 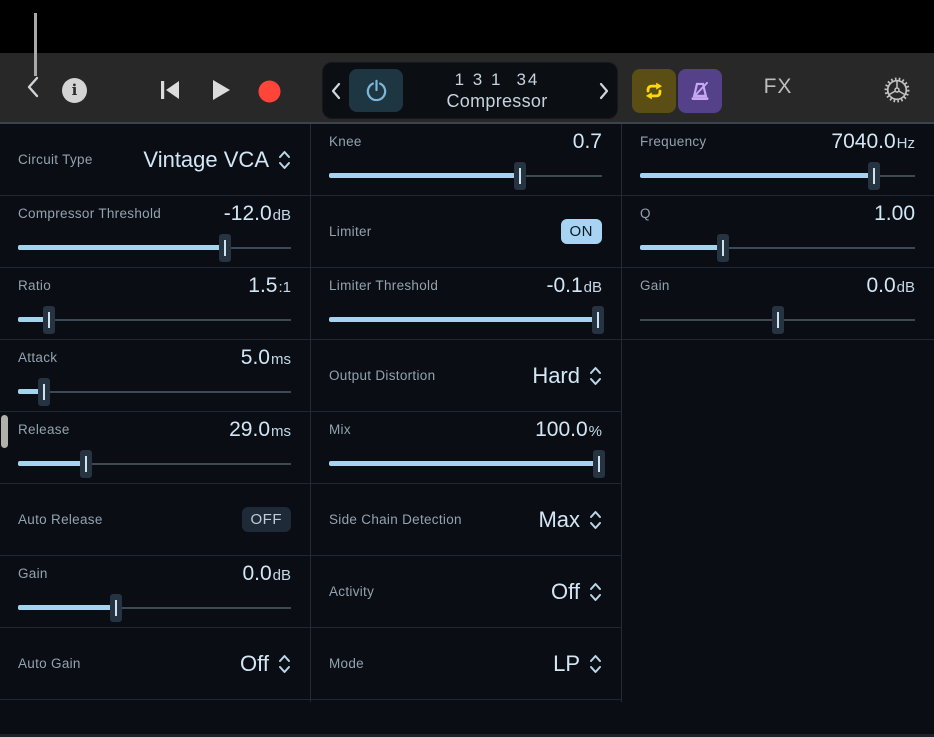 I want to click on param-label: Output Distortion, so click(x=382, y=375).